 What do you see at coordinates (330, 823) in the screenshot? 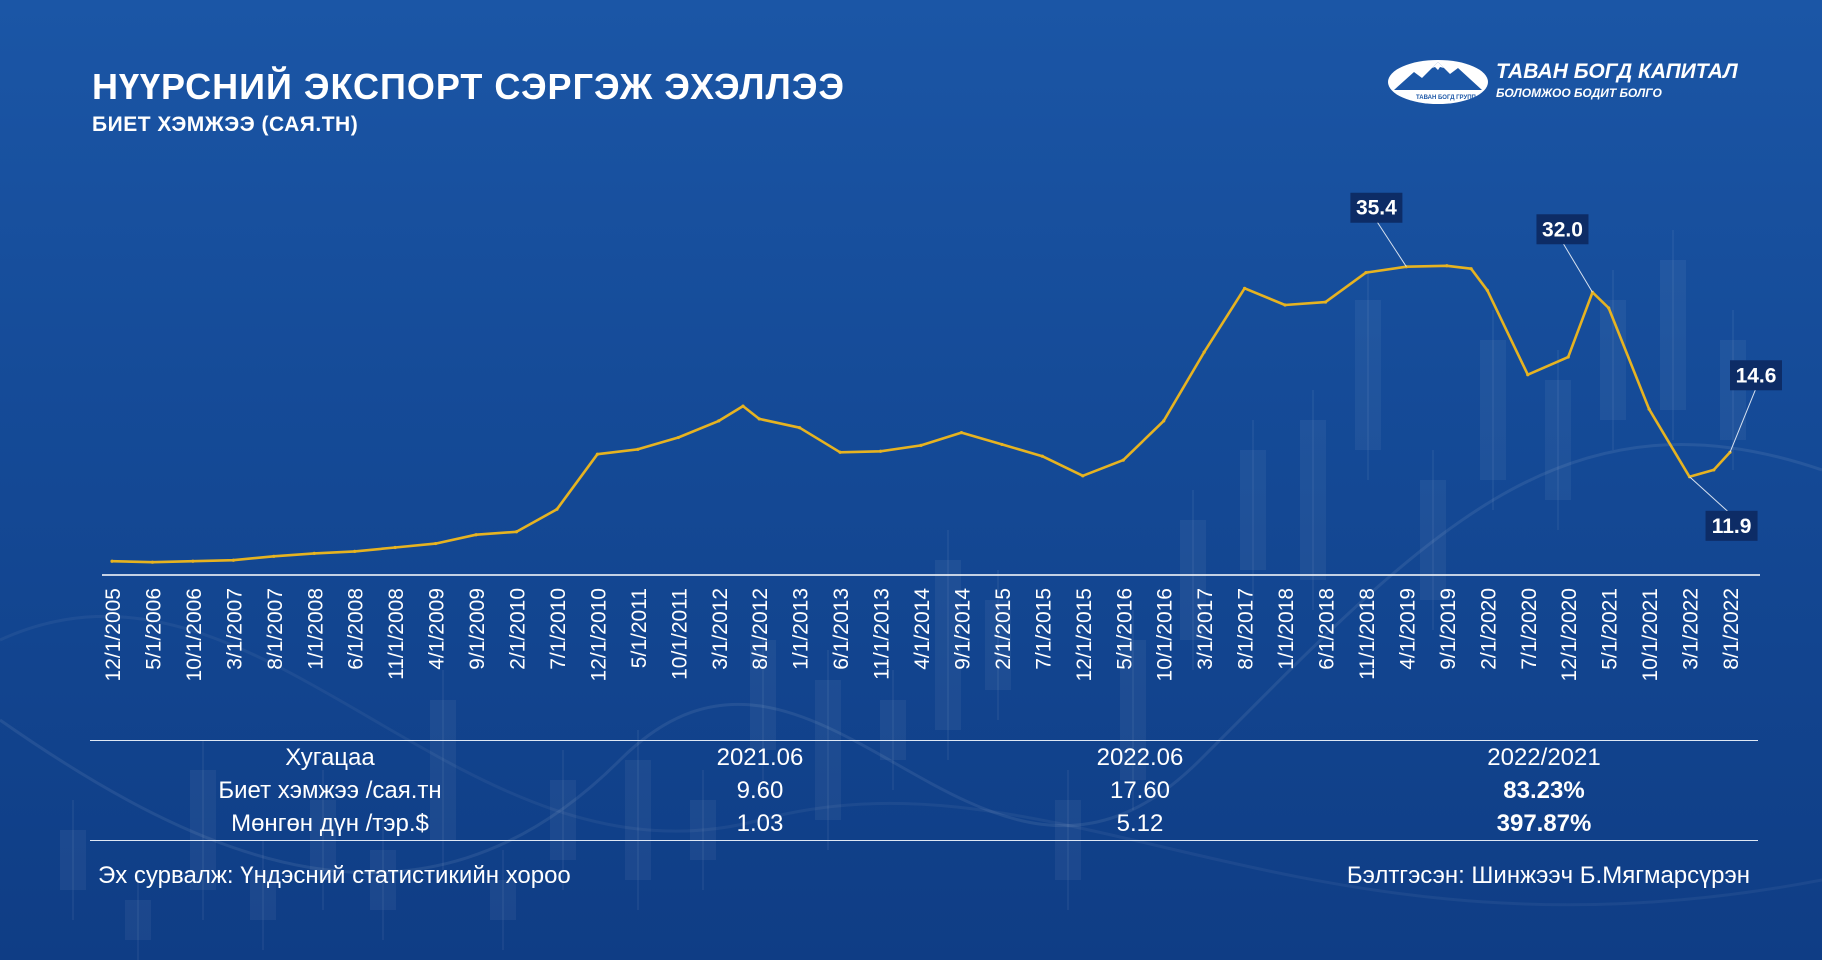
I see `table-cell: Мөнгөн дүн /тэр.$` at bounding box center [330, 823].